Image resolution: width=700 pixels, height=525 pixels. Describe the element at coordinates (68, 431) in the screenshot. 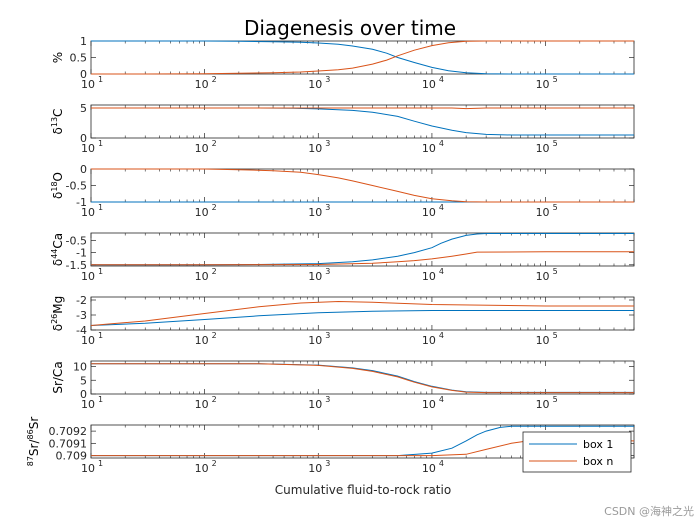

I see `y-tick-label: 0.7092` at that location.